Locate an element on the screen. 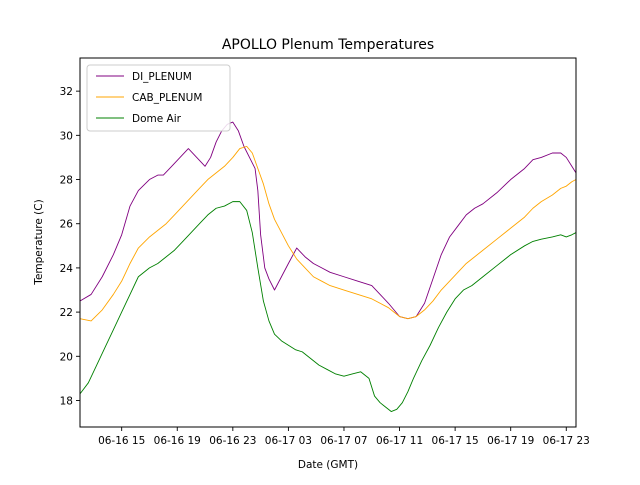 This screenshot has height=485, width=640. y-axis-ticks: 18 20 22 24 26 28 30 32 is located at coordinates (70, 246).